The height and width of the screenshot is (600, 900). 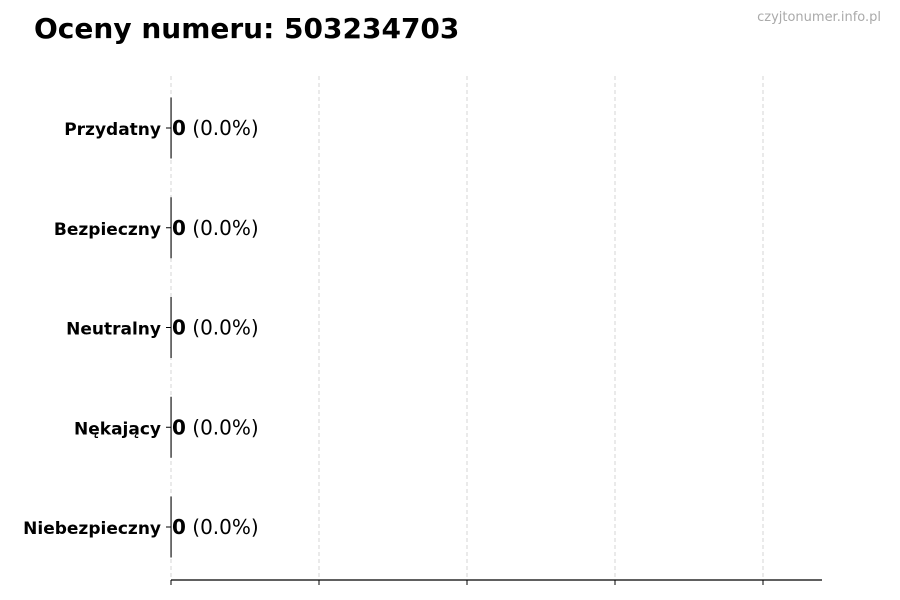 I want to click on category-label: Nękający, so click(x=117, y=429).